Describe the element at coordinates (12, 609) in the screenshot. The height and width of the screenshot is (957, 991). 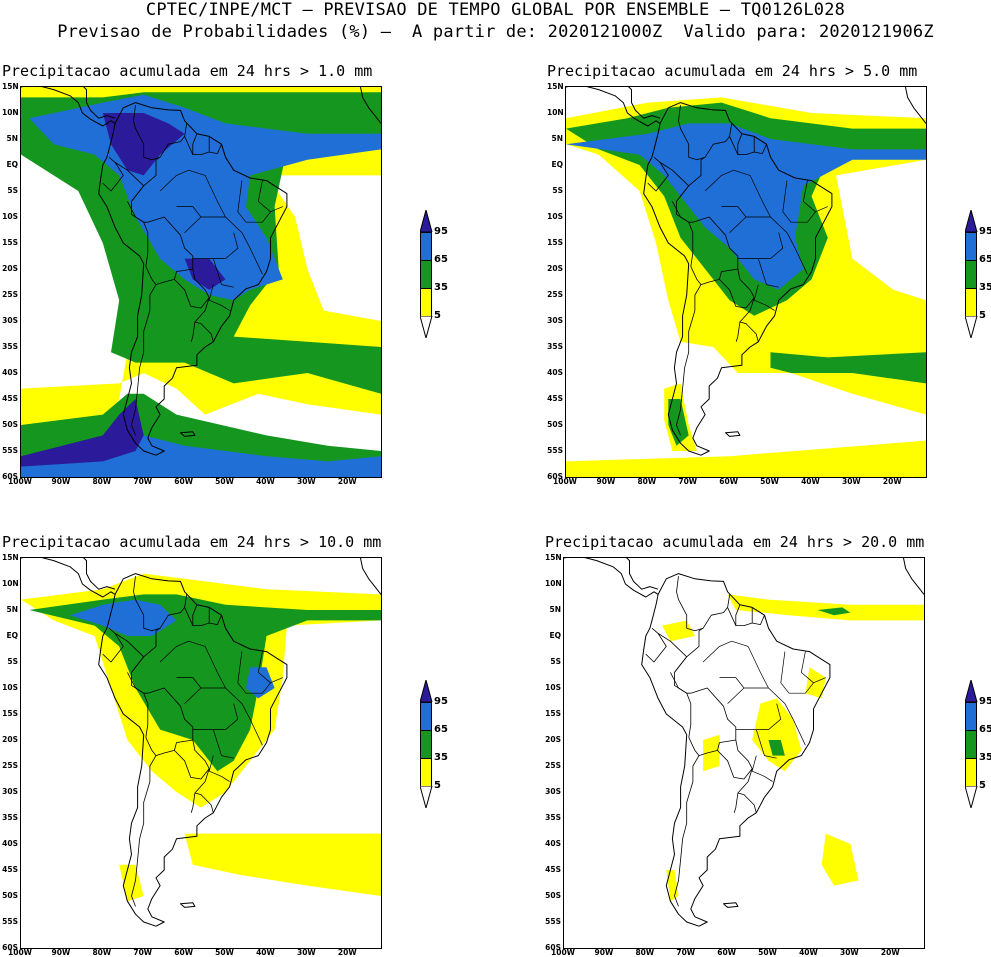
I see `lat-tick-label: 5N` at that location.